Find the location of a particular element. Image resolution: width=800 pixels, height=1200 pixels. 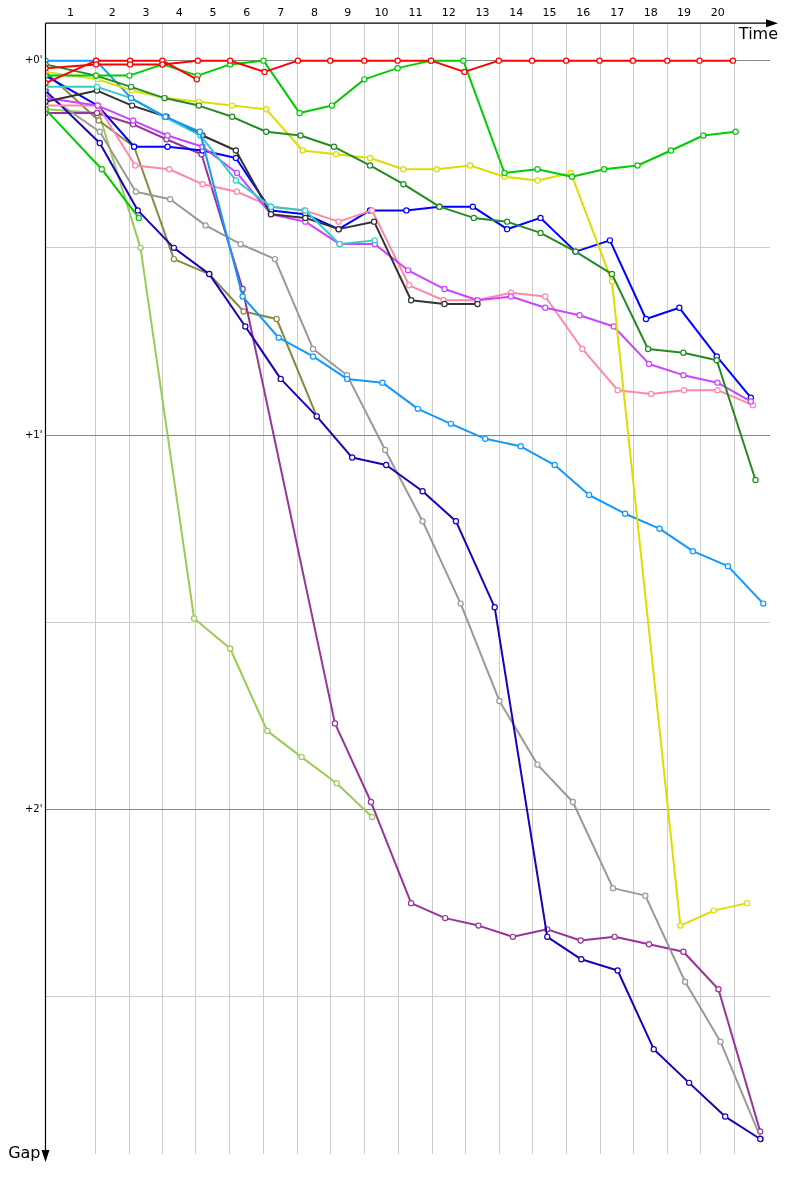

x-tick-label: 14 is located at coordinates (516, 13).